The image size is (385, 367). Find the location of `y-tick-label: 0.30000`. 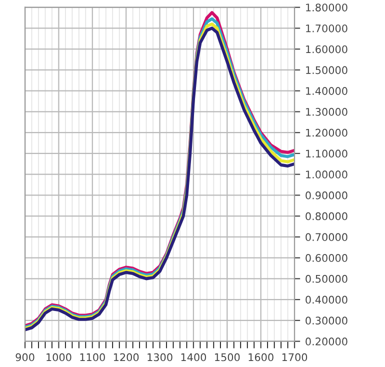

y-tick-label: 0.30000 is located at coordinates (327, 320).